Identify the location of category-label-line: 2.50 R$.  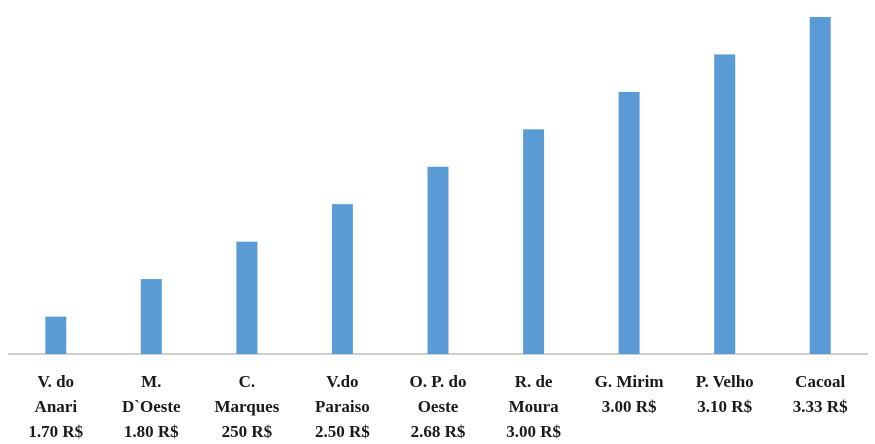
(342, 431).